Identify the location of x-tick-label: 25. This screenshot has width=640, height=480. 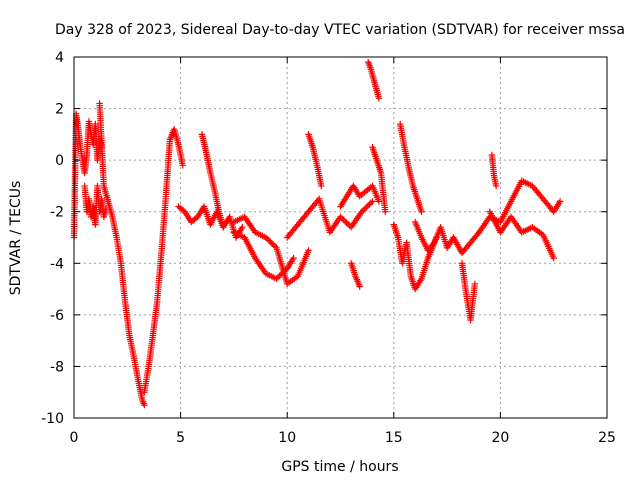
(607, 438).